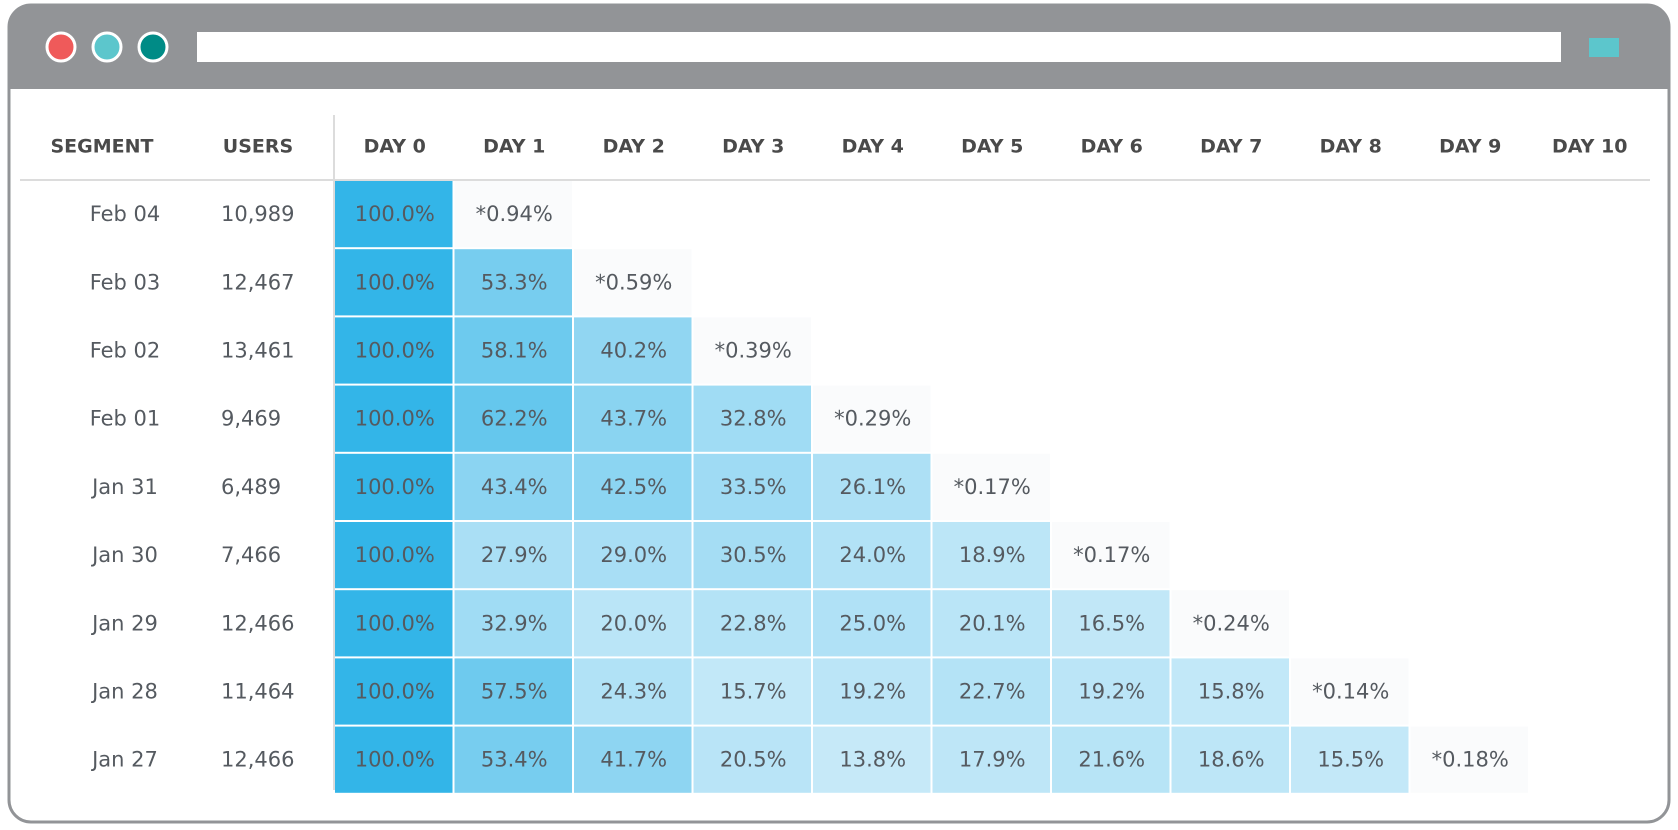  What do you see at coordinates (1604, 47) in the screenshot?
I see `menu-icon` at bounding box center [1604, 47].